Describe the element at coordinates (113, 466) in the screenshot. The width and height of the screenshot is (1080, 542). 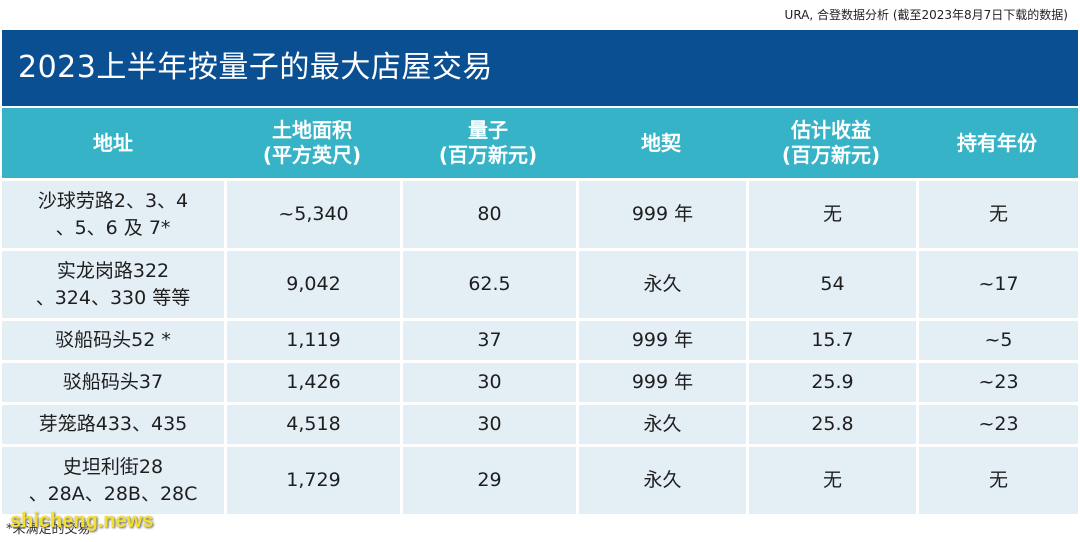
I see `address-line: 史坦利街28` at that location.